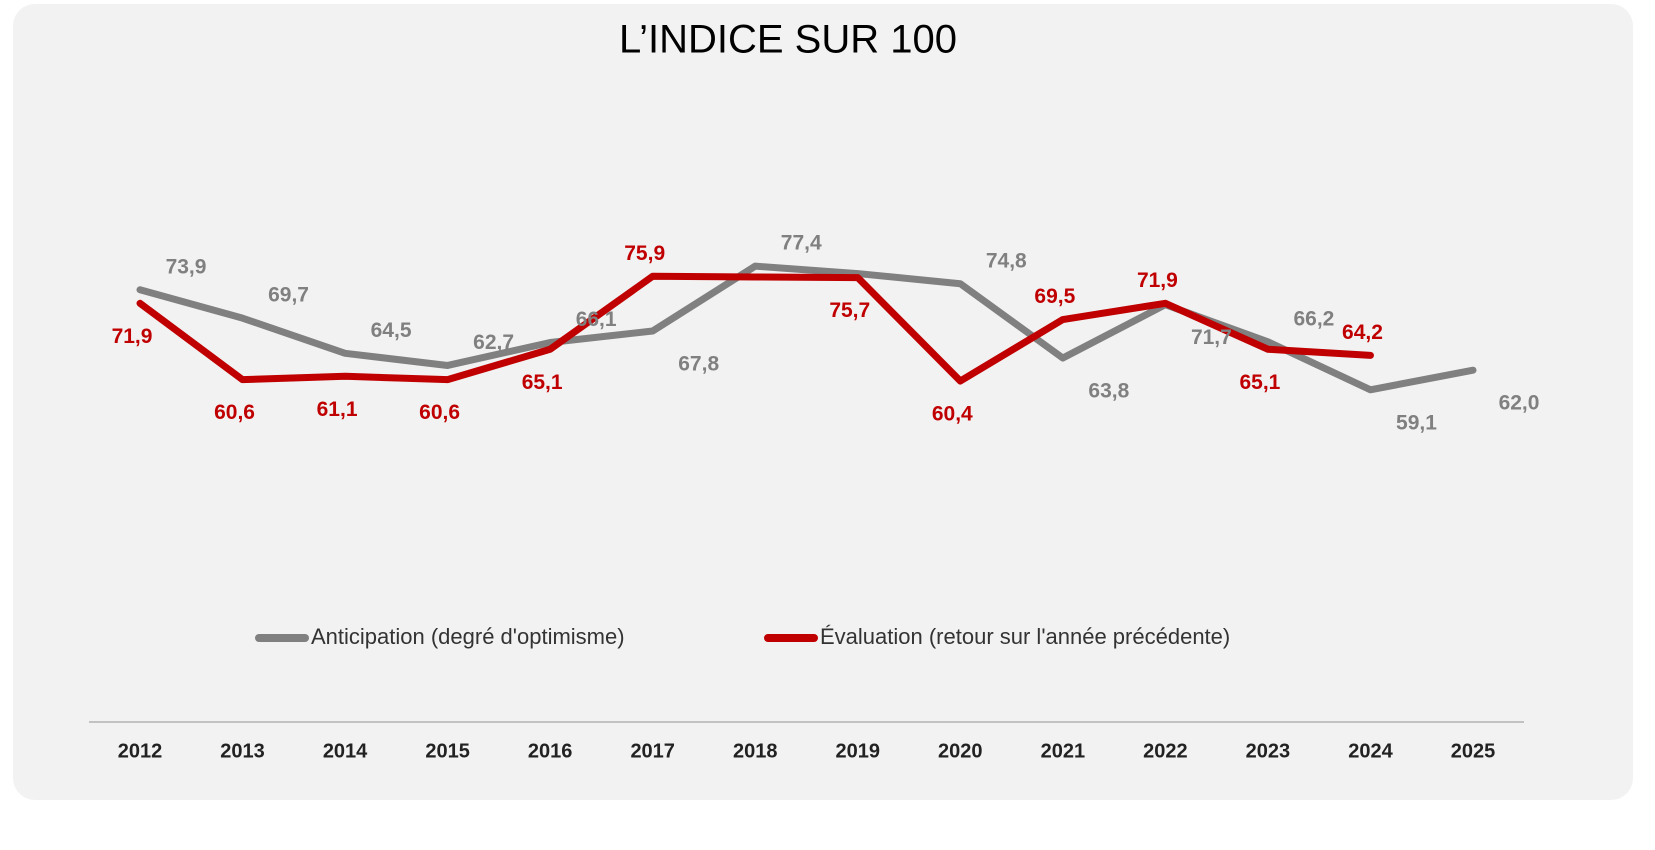 The width and height of the screenshot is (1655, 850). What do you see at coordinates (288, 295) in the screenshot?
I see `data-label: 69,7` at bounding box center [288, 295].